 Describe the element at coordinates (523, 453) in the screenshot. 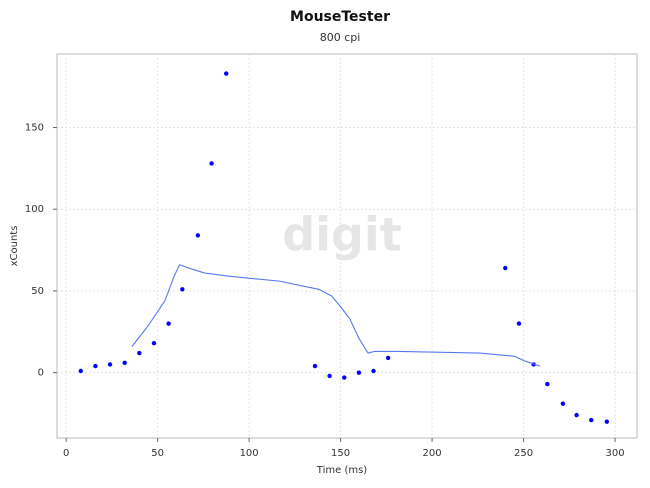

I see `x-tick-label: 250` at that location.